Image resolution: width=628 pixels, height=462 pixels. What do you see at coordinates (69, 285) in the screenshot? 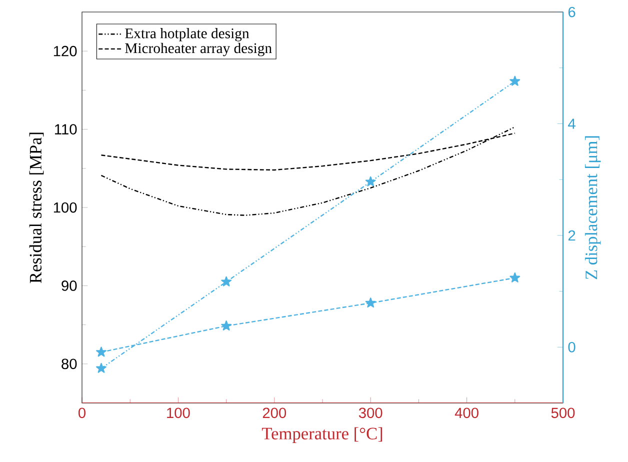
I see `y-tick-label: 90` at bounding box center [69, 285].